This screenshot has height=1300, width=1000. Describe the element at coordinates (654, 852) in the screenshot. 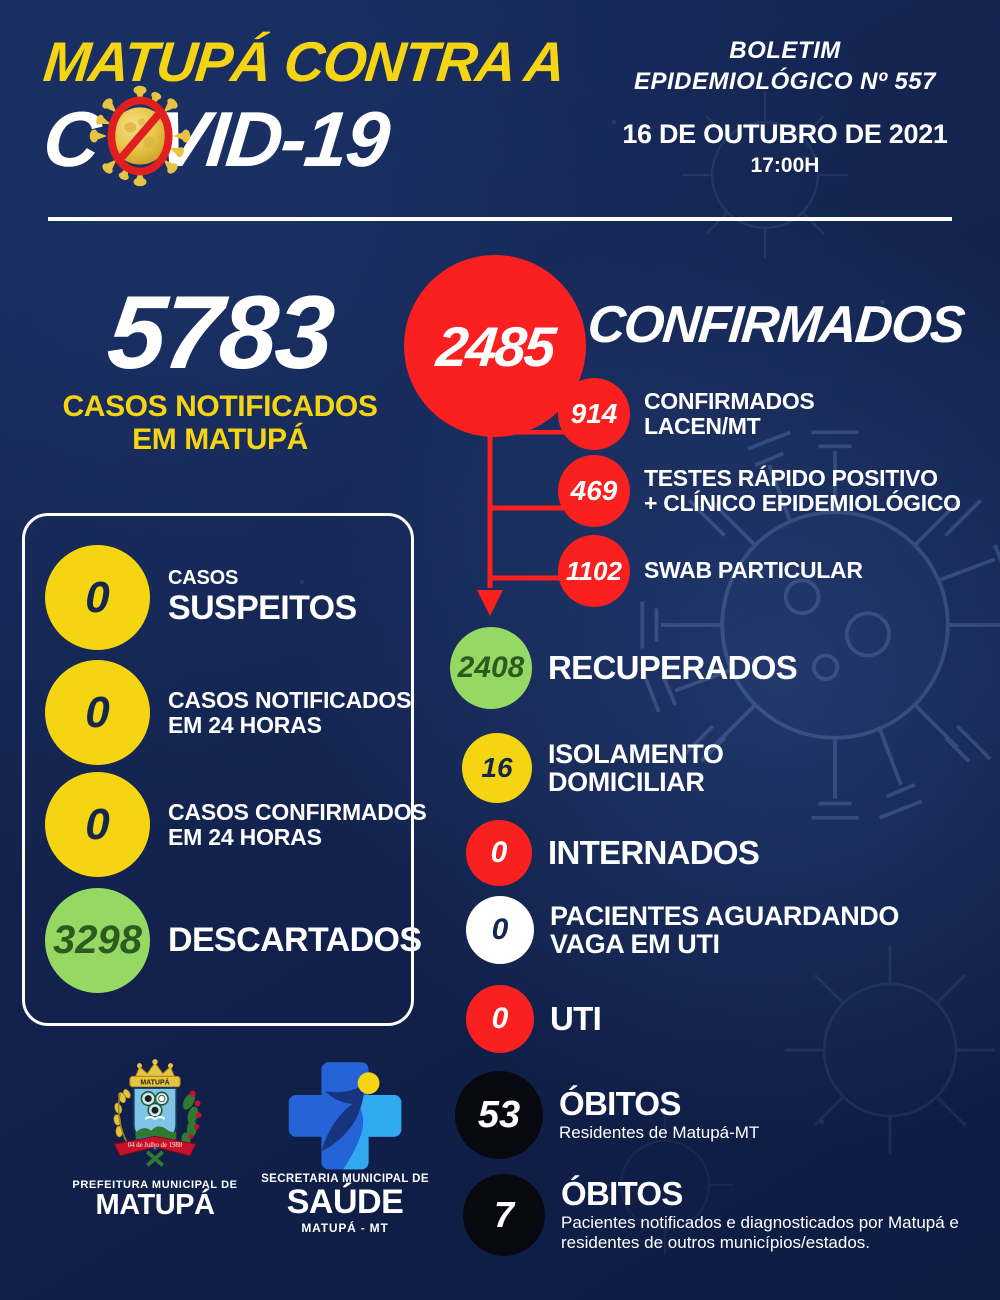

I see `status-label-line1: INTERNADOS` at that location.